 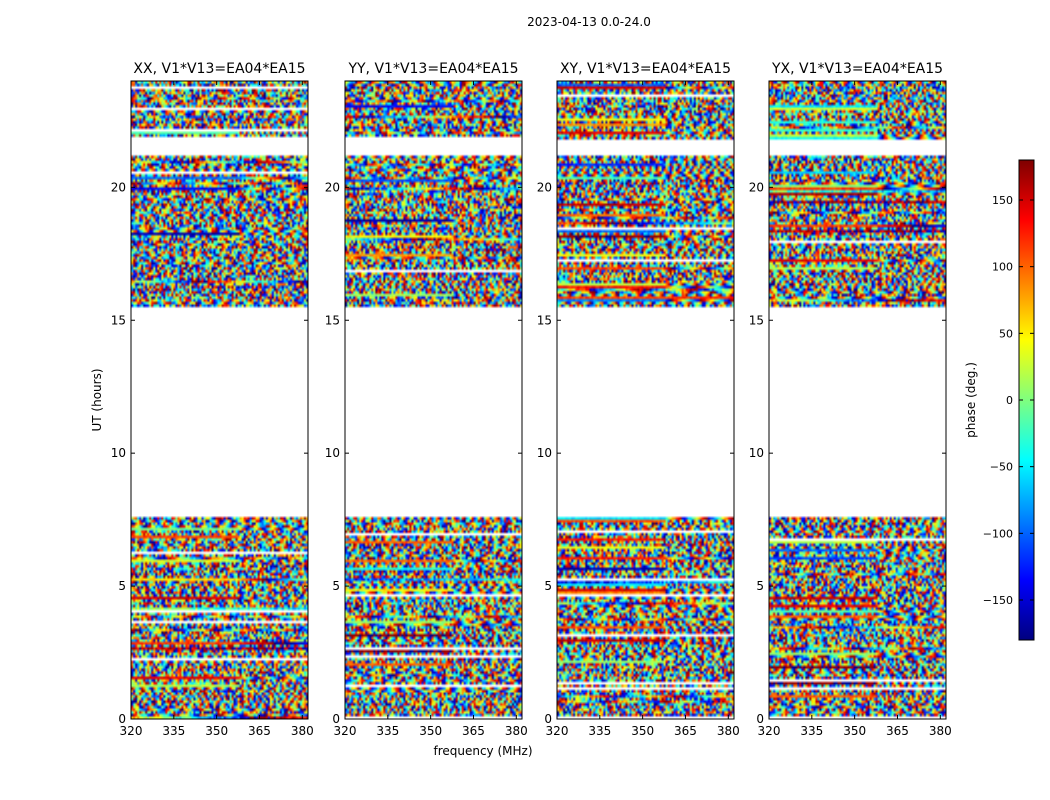 What do you see at coordinates (1001, 467) in the screenshot?
I see `colorbar-tick-label: −50` at bounding box center [1001, 467].